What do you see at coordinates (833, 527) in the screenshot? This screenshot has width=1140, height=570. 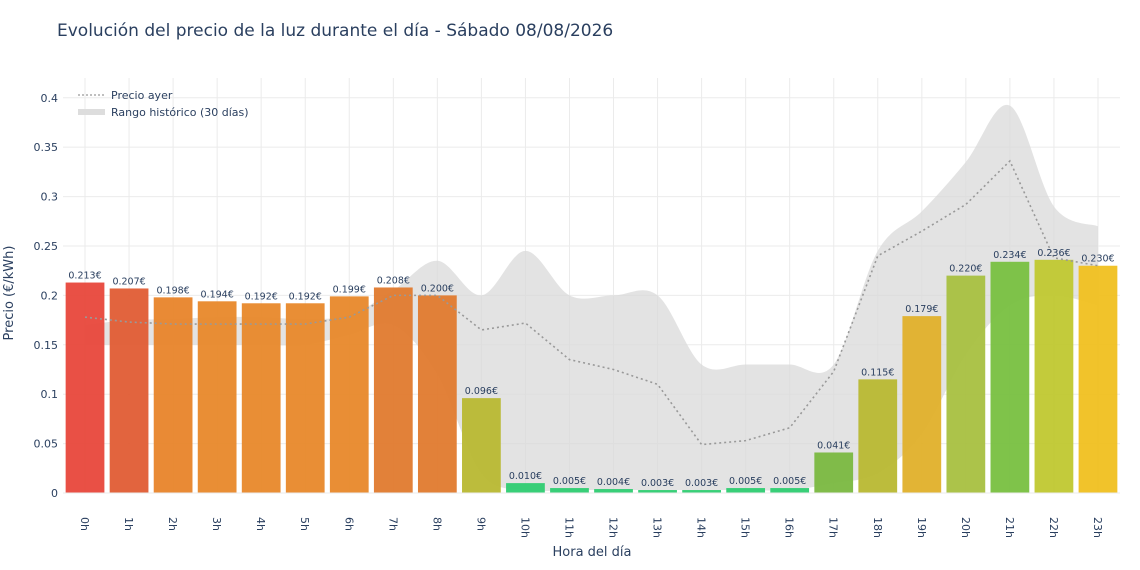 I see `x-tick-label: 17h` at bounding box center [833, 527].